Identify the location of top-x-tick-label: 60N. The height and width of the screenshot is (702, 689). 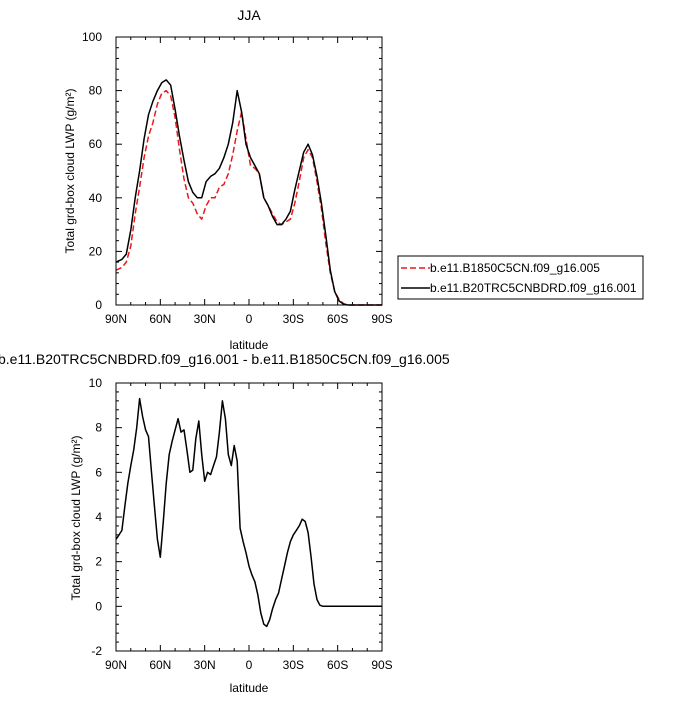
(160, 319).